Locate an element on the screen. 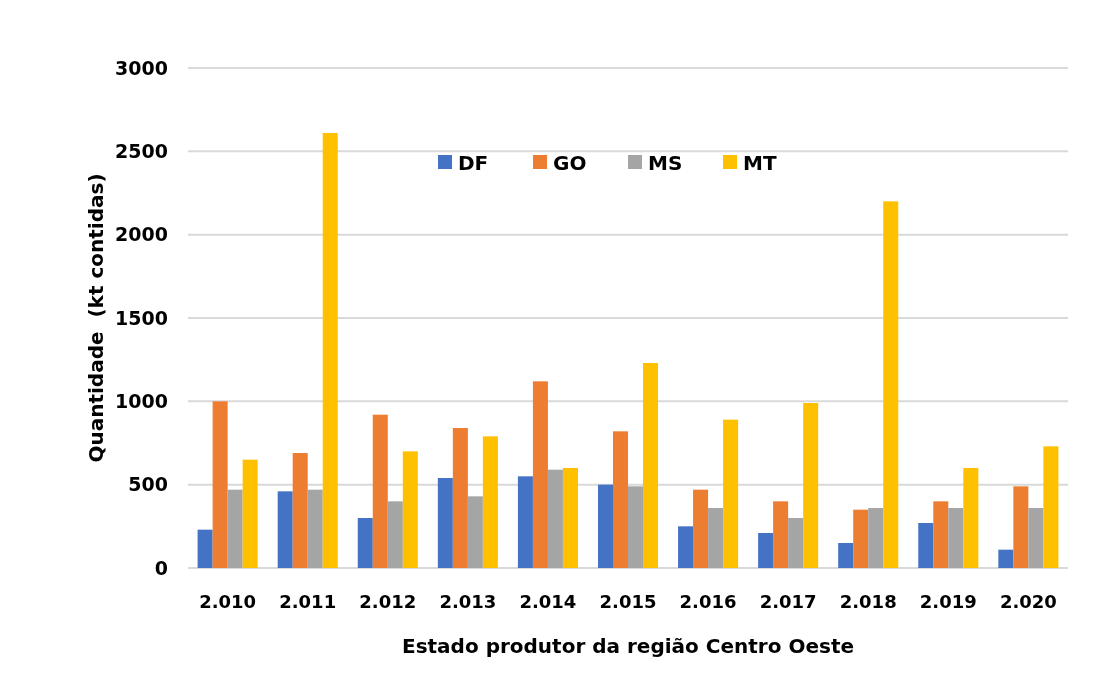  x-axis-title: Estado produtor da região Centro Oeste is located at coordinates (628, 646).